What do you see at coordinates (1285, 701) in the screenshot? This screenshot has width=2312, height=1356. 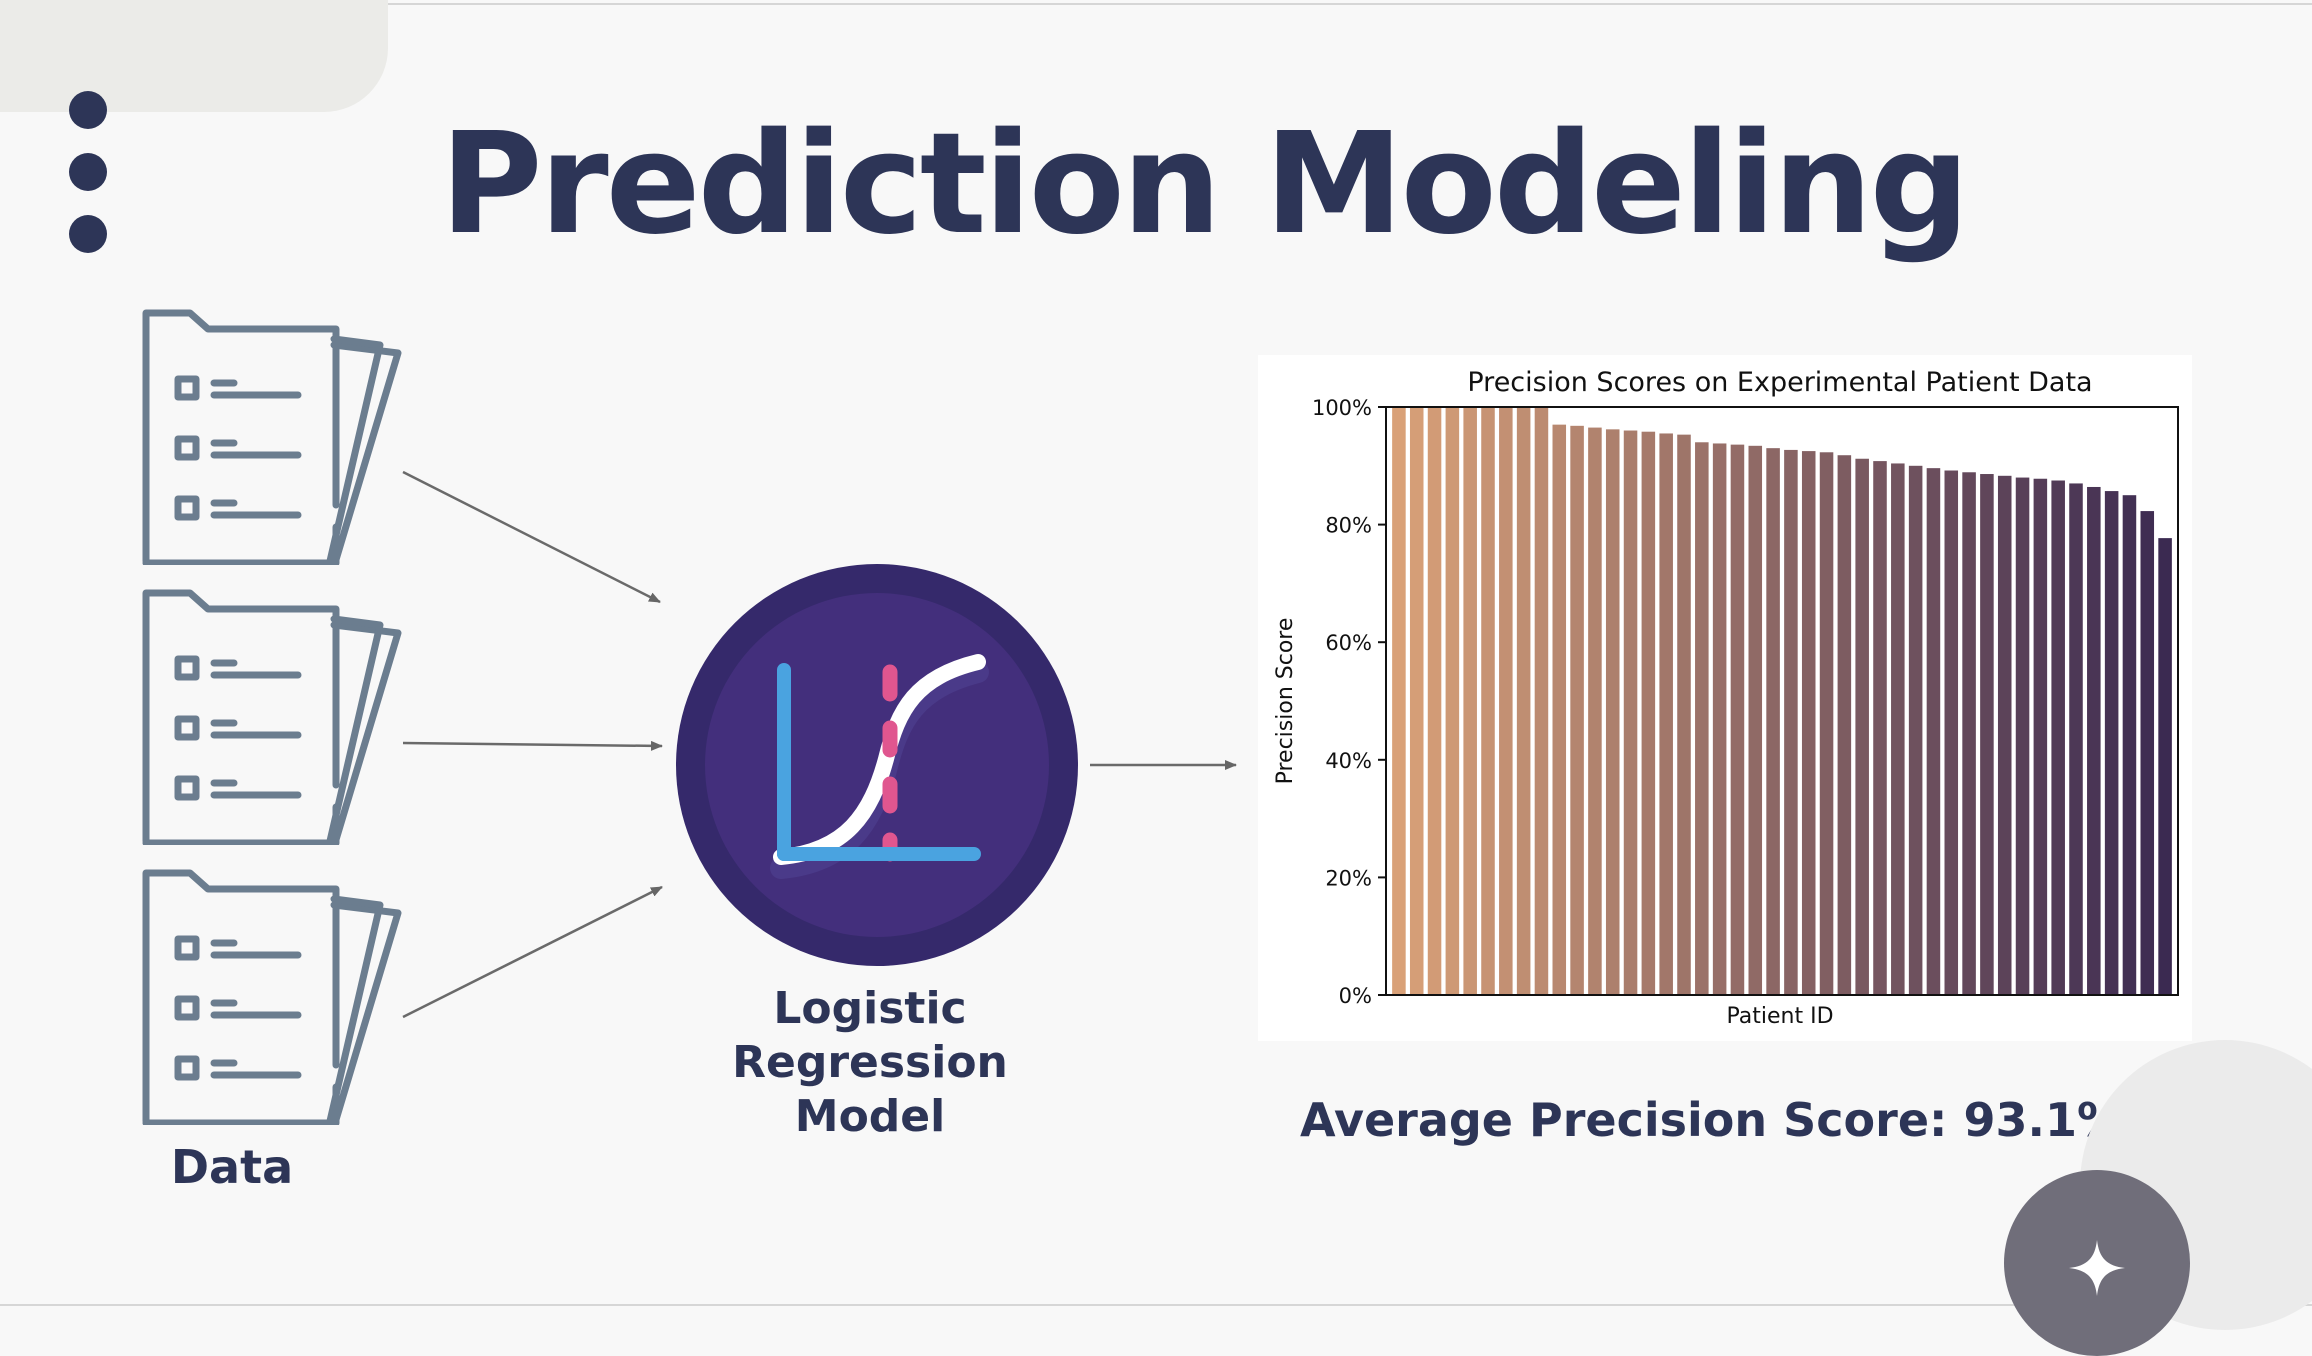 I see `y-axis-label: Precision Score` at bounding box center [1285, 701].